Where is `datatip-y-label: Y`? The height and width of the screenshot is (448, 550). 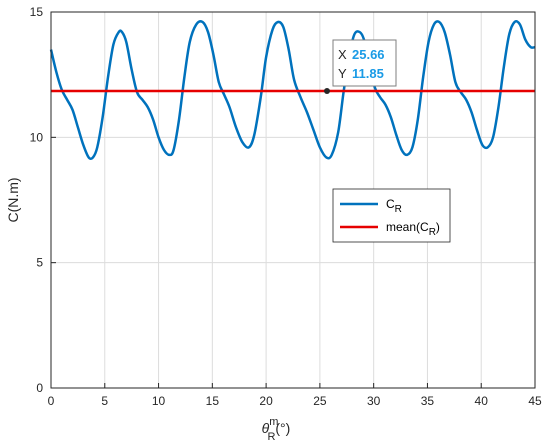
datatip-y-label: Y is located at coordinates (342, 73).